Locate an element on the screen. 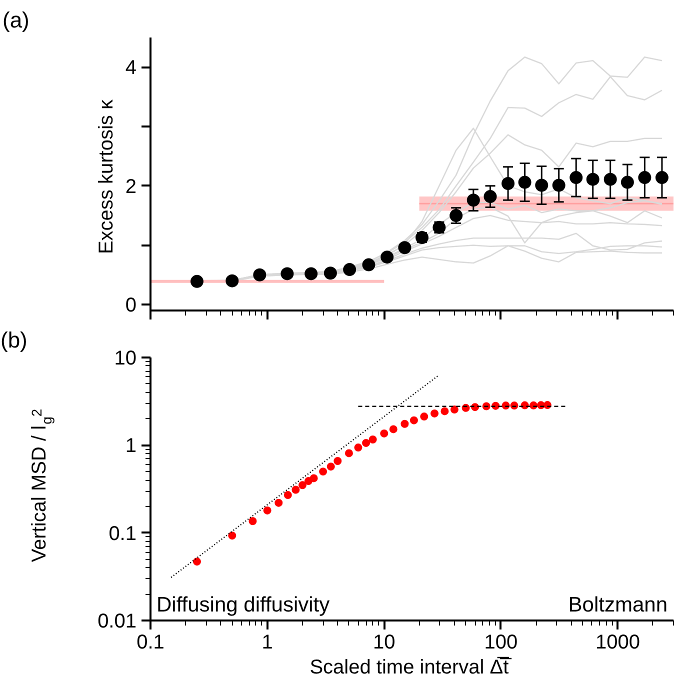 This screenshot has width=695, height=681. x-tick-label: 10 is located at coordinates (384, 643).